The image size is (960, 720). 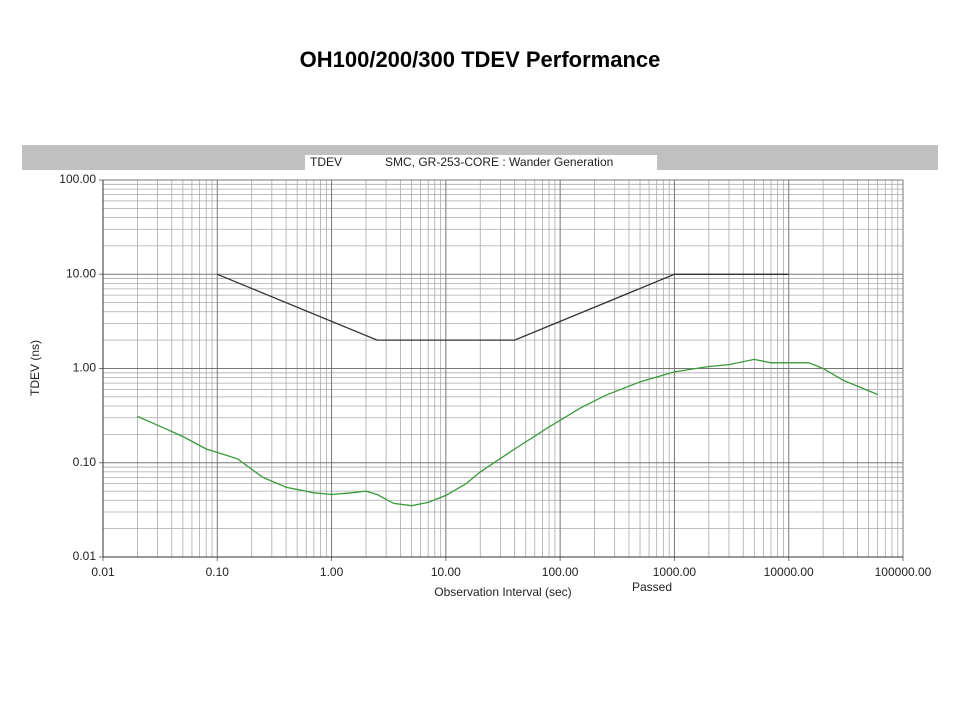 What do you see at coordinates (675, 572) in the screenshot?
I see `x-tick-label: 1000.00` at bounding box center [675, 572].